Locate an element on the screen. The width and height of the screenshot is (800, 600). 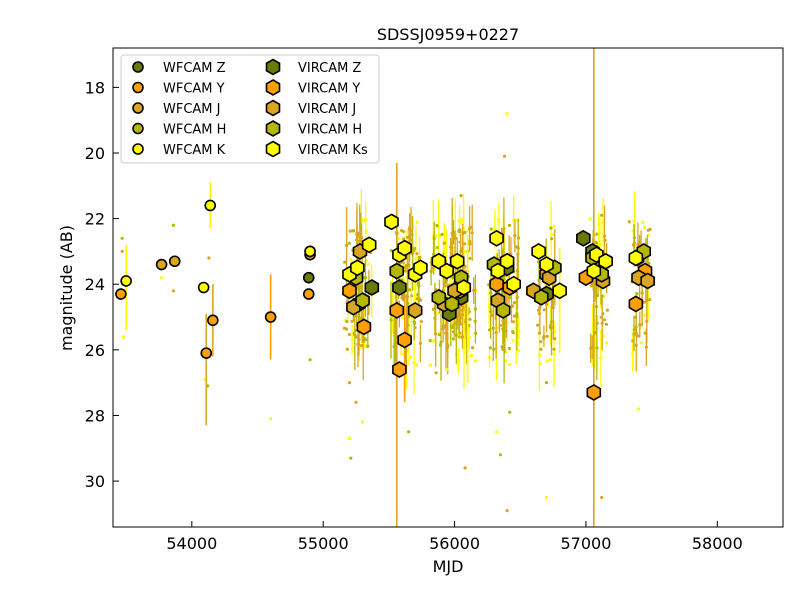
legend-item: WFCAM H is located at coordinates (179, 130).